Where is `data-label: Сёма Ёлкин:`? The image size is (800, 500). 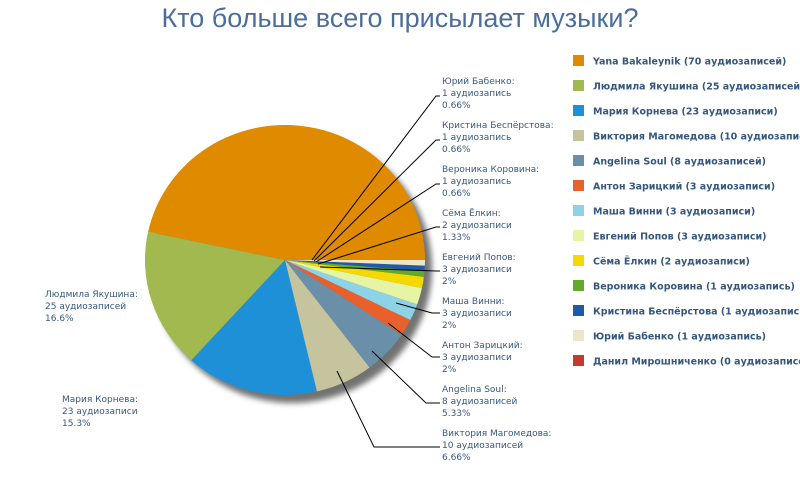 data-label: Сёма Ёлкин: is located at coordinates (471, 213).